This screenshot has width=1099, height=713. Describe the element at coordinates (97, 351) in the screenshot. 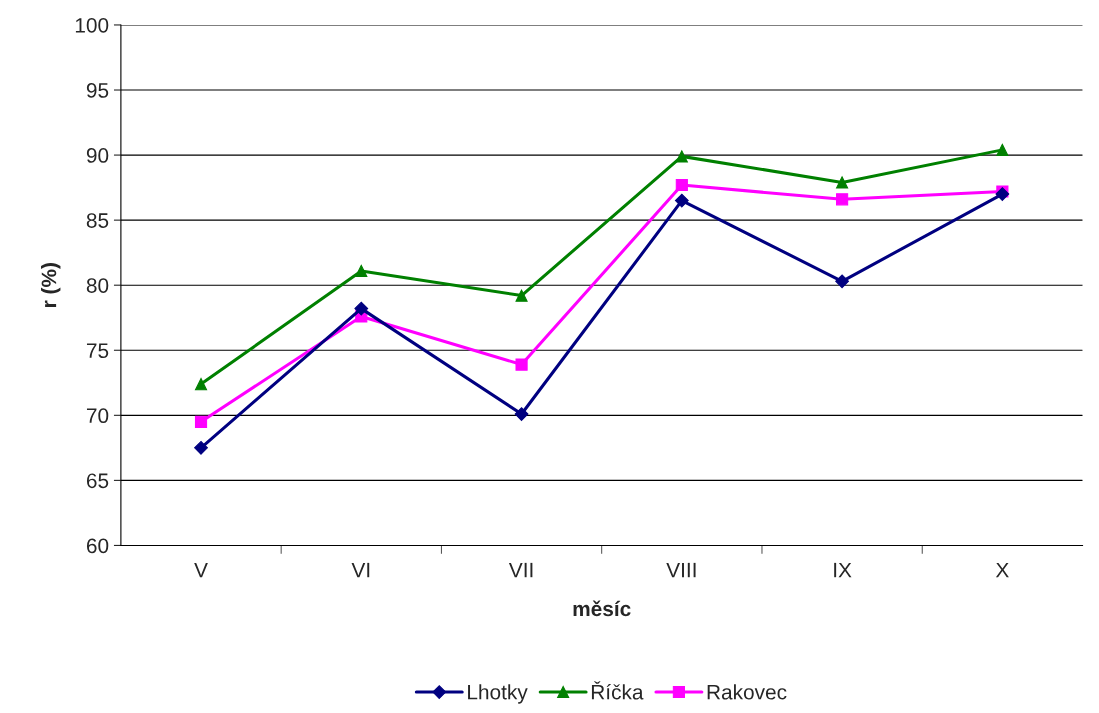

I see `y-tick-label: 75` at that location.